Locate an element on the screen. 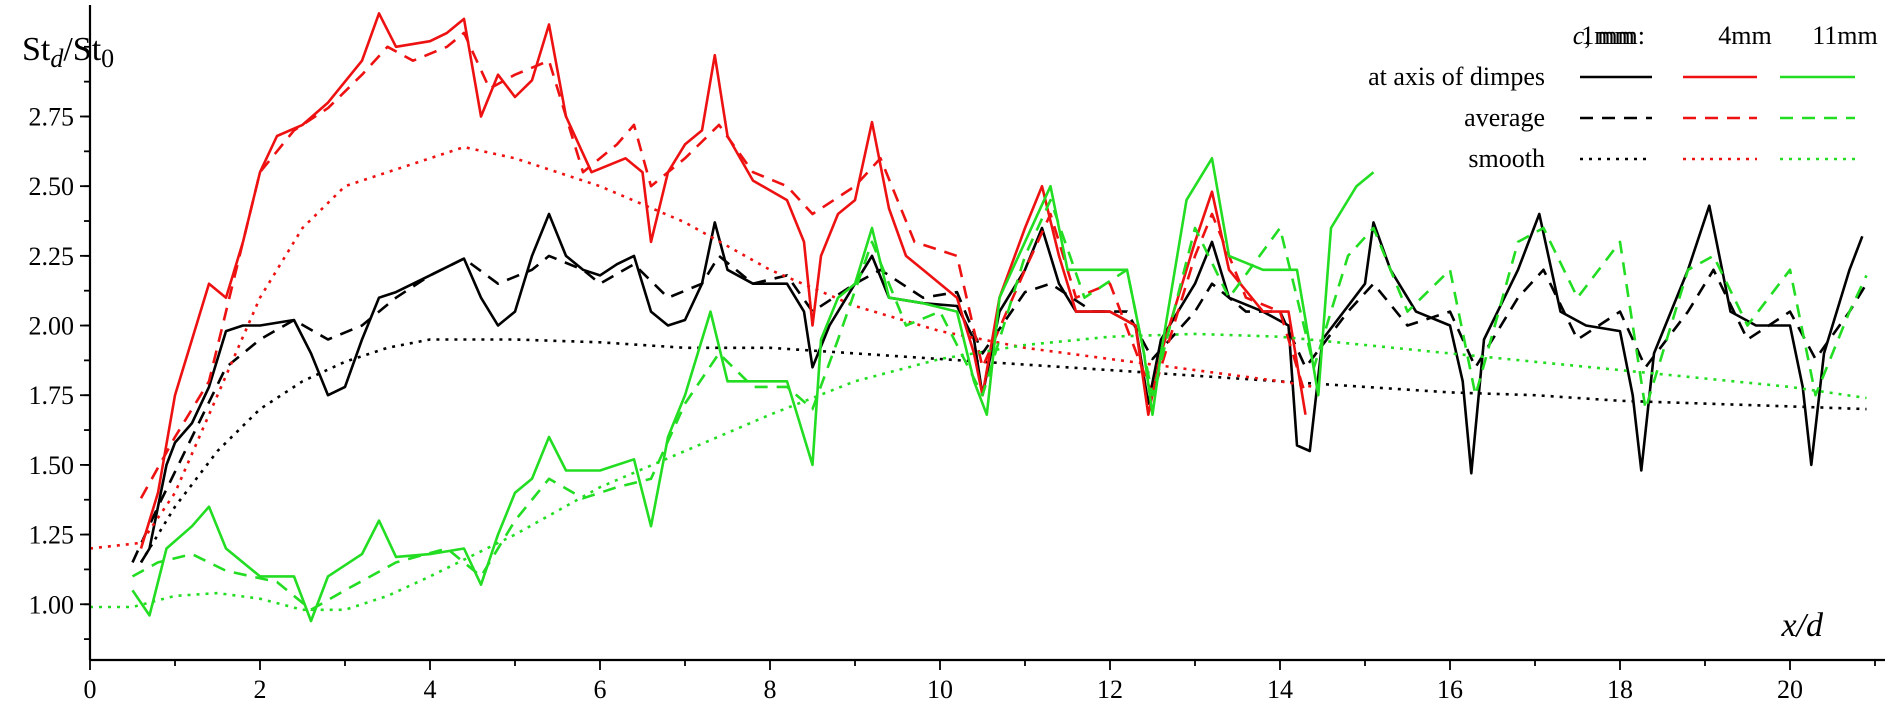 This screenshot has width=1890, height=708. y-tick-label: 1.75 is located at coordinates (52, 395).